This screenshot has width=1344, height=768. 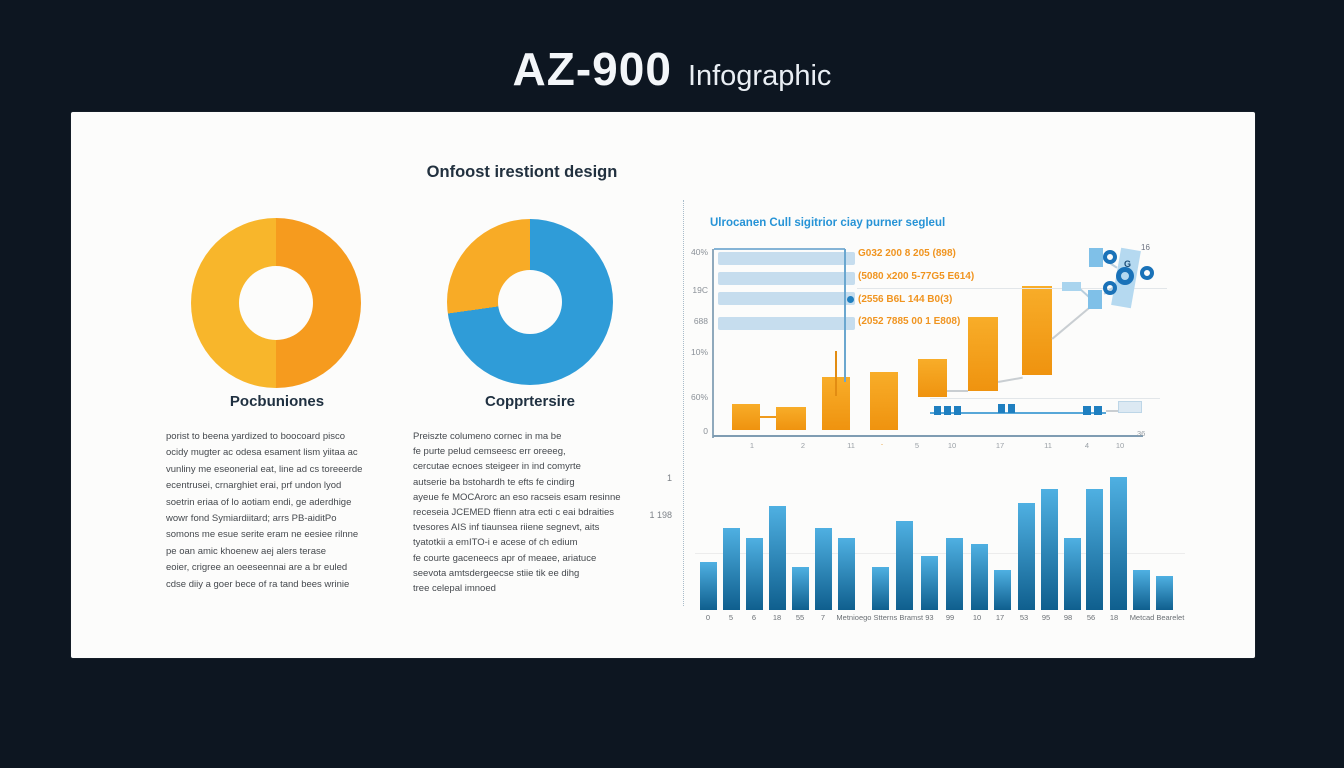 I want to click on donut-chart-blue-orange, so click(x=530, y=302).